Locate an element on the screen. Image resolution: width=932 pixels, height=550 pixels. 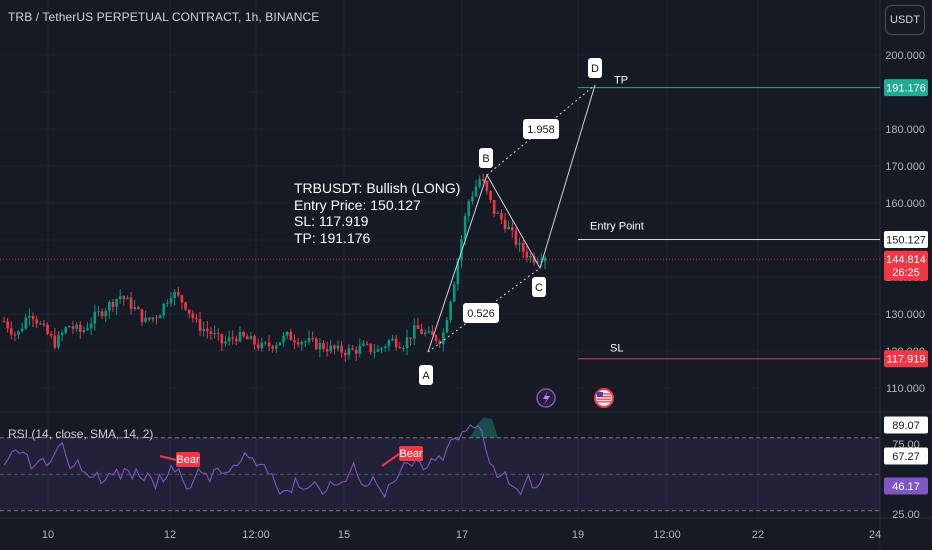
rsi-band is located at coordinates (440, 474).